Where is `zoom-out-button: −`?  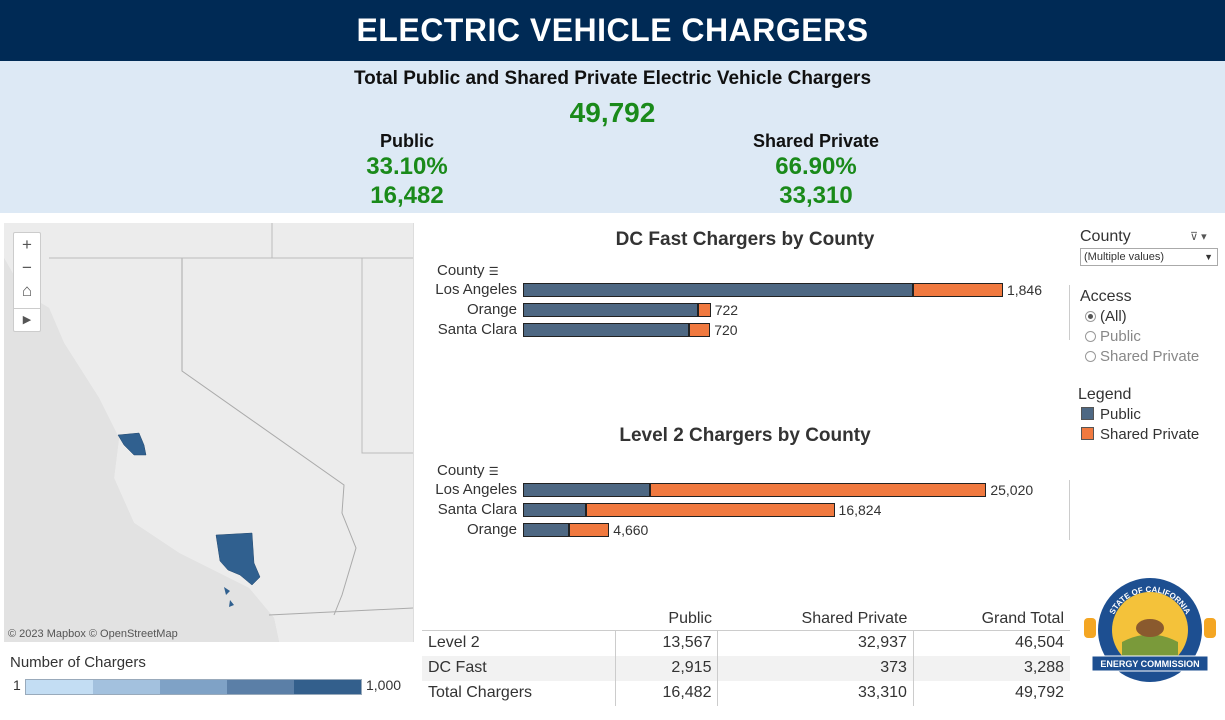
zoom-out-button: − is located at coordinates (27, 267).